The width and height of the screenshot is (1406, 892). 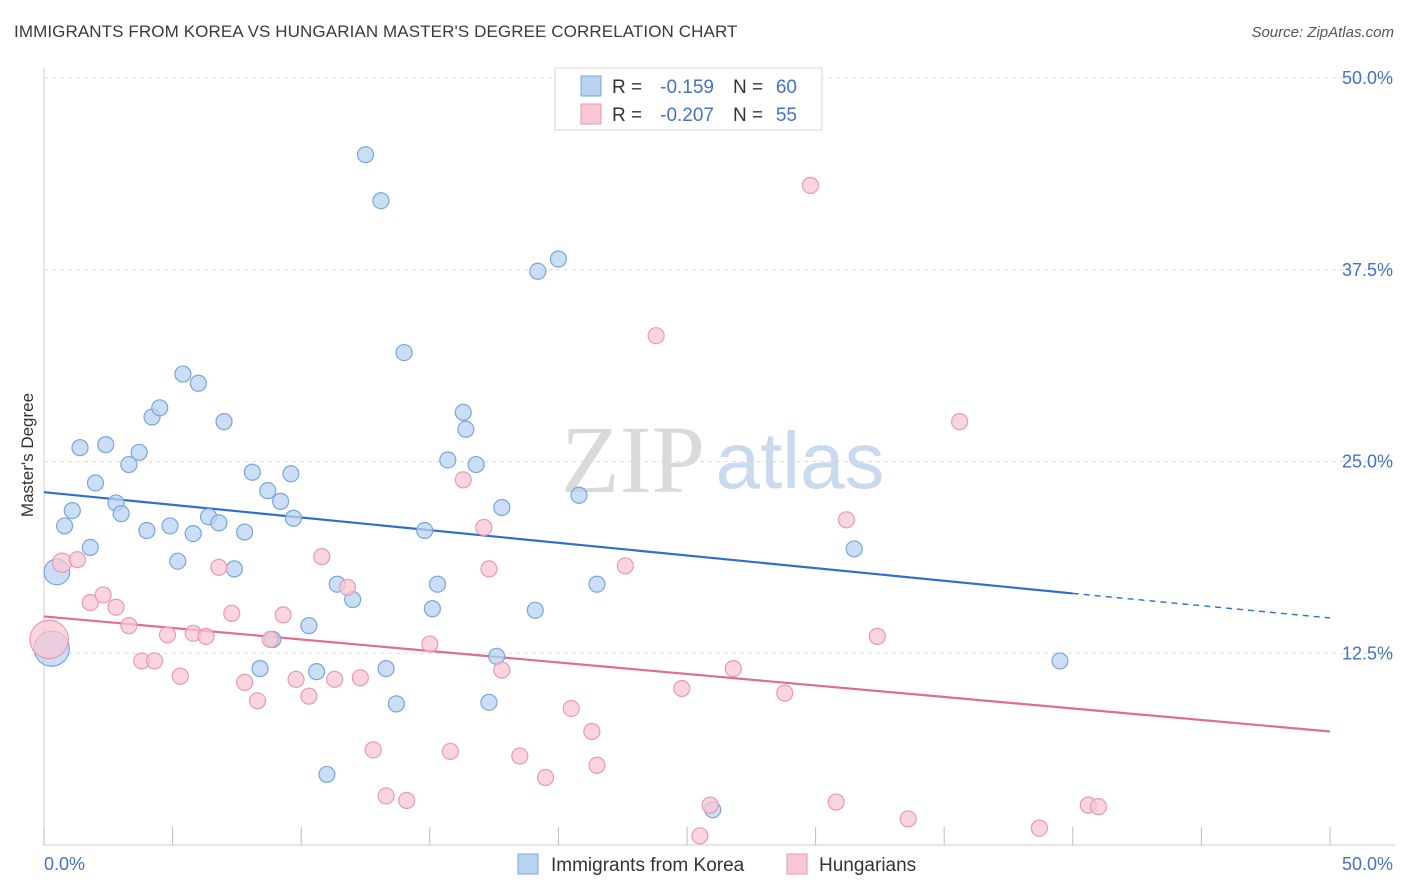 I want to click on legend-n-label-0: N =, so click(x=748, y=87).